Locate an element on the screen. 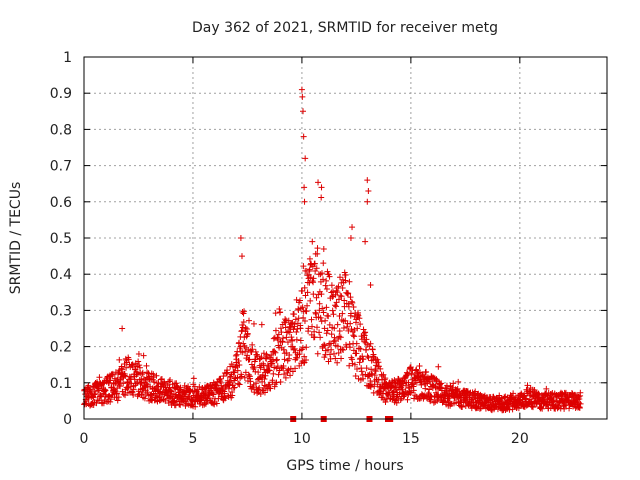 This screenshot has width=640, height=480. y-tick-label: 0.5 is located at coordinates (61, 239).